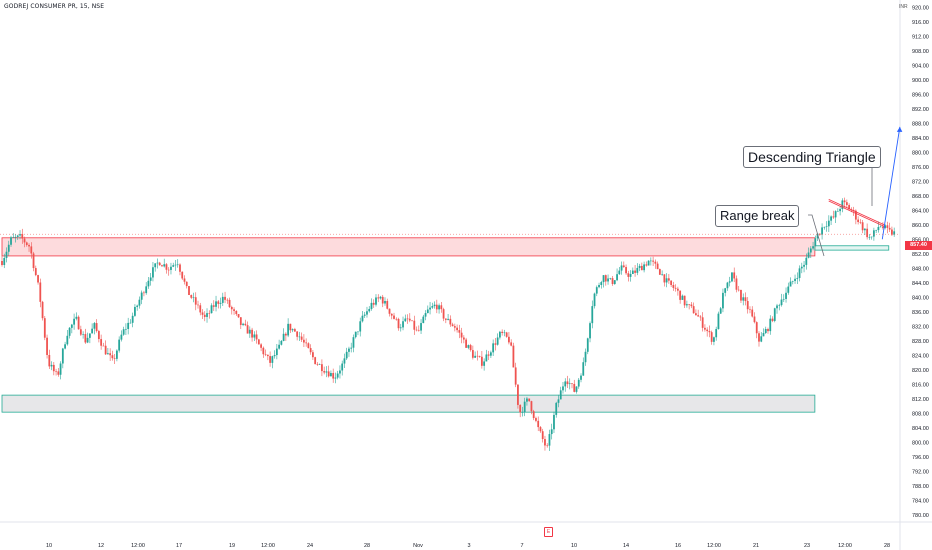 The width and height of the screenshot is (932, 550). Describe the element at coordinates (812, 157) in the screenshot. I see `descending-triangle-callout: Descending Triangle` at that location.